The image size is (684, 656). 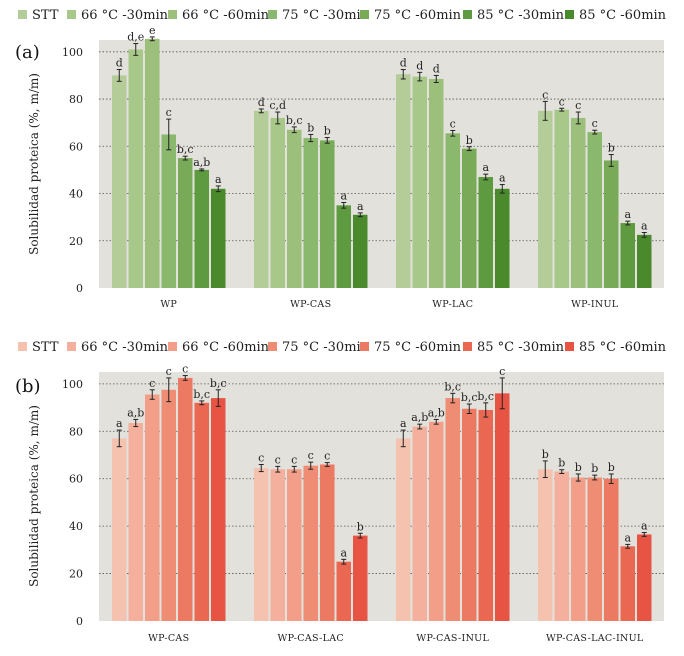 What do you see at coordinates (45, 15) in the screenshot?
I see `legend-label: STT` at bounding box center [45, 15].